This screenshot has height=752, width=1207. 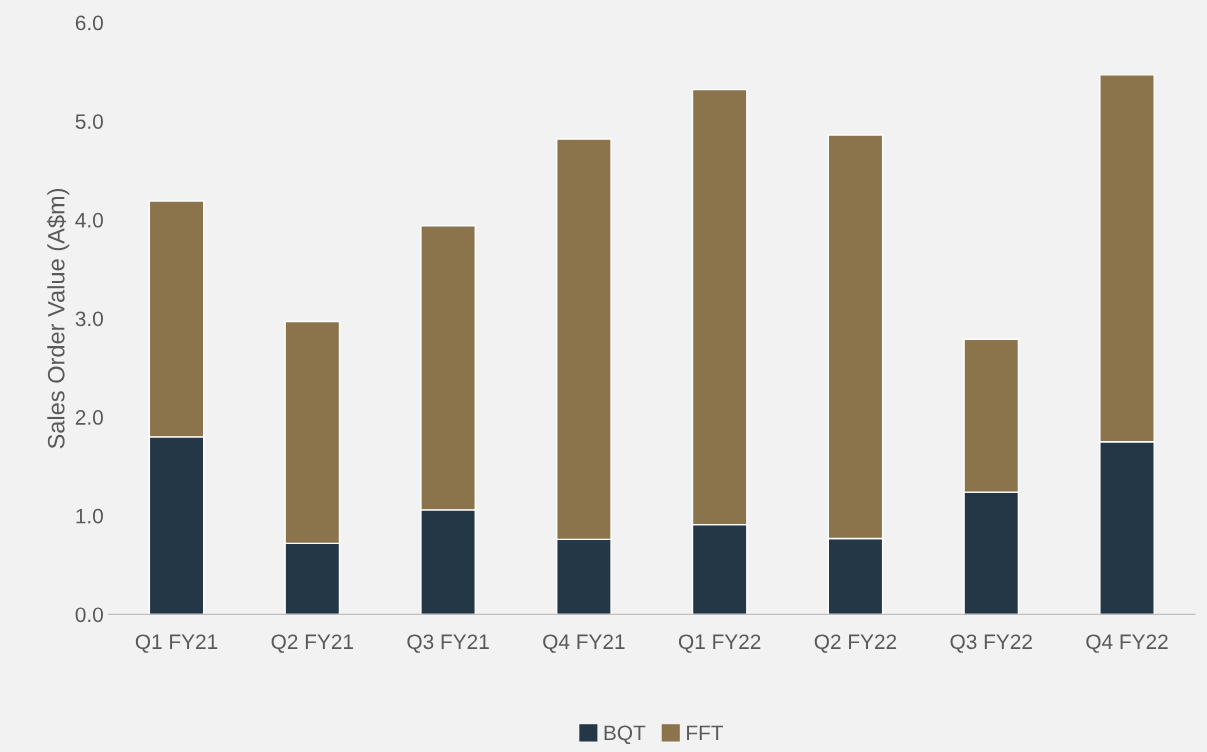 I want to click on y-tick-label: 2.0, so click(x=89, y=417).